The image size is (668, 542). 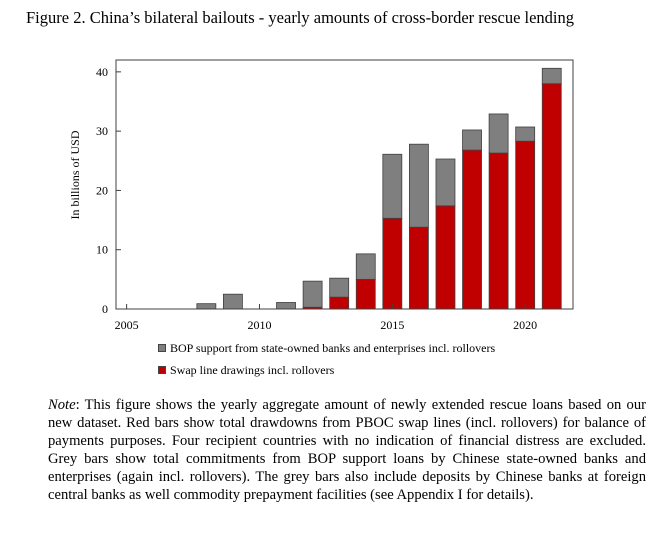 I want to click on x-tick-label: 2015, so click(x=392, y=325).